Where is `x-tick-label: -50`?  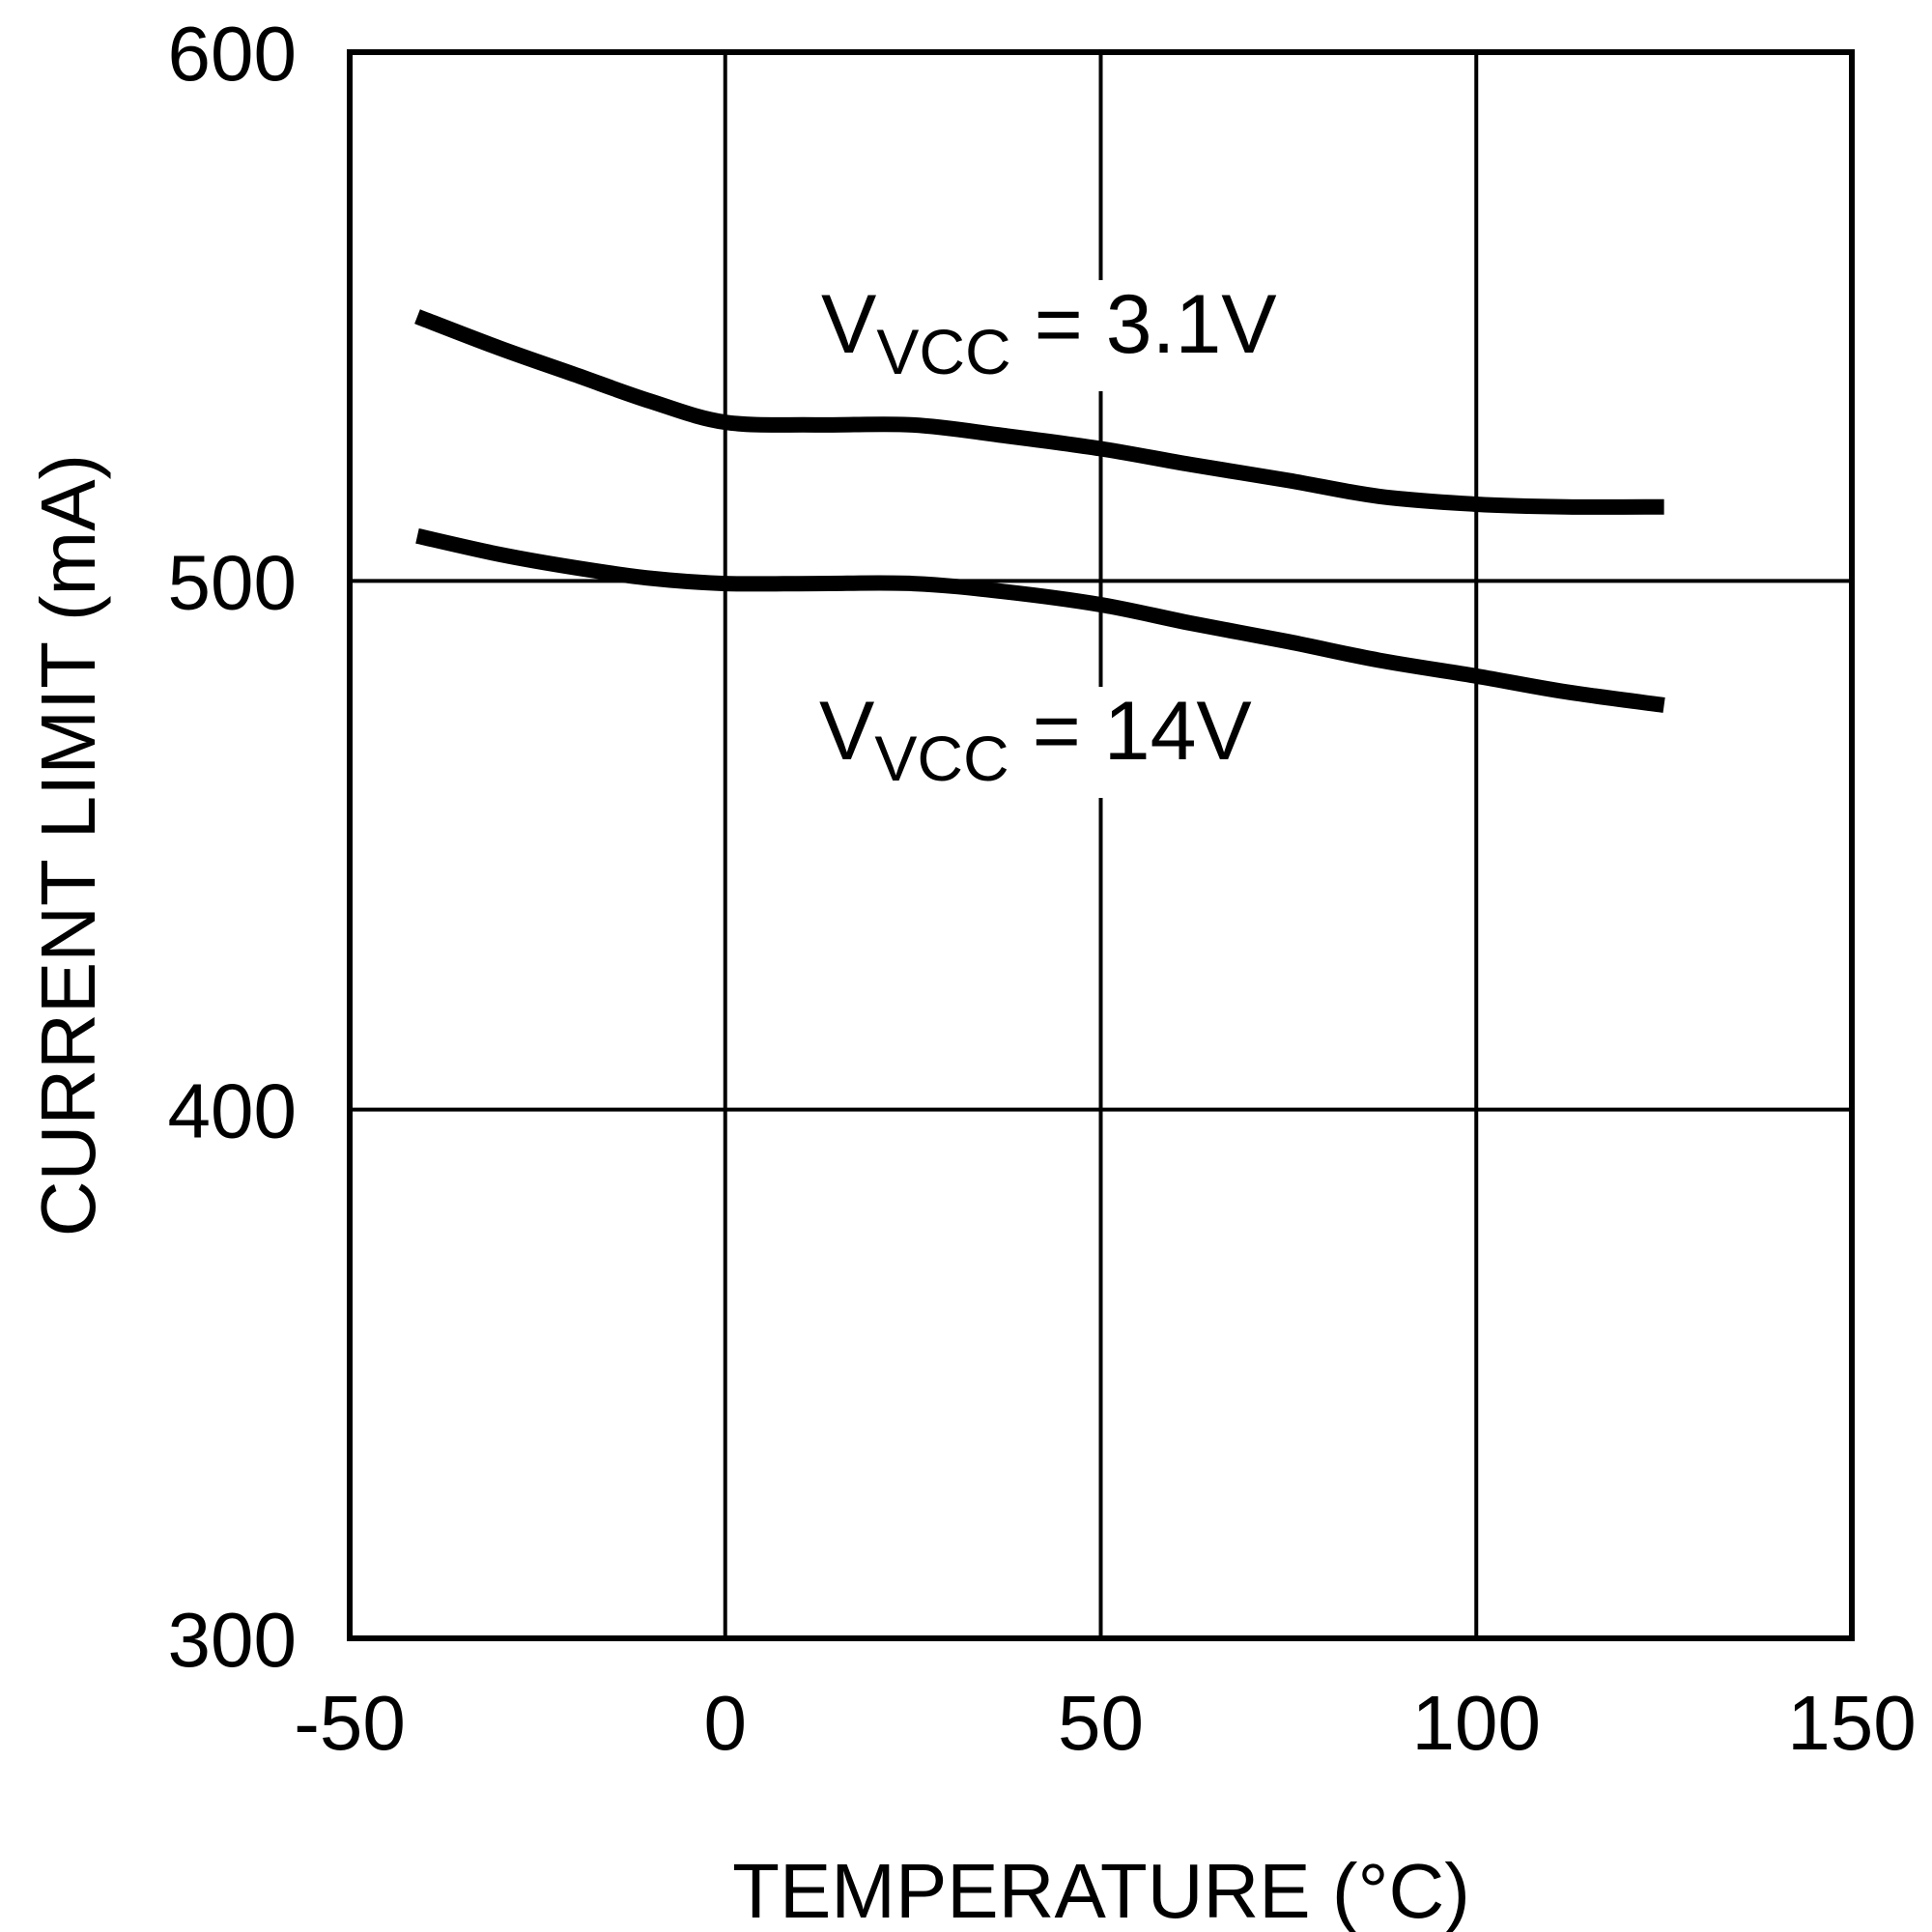
x-tick-label: -50 is located at coordinates (350, 1723).